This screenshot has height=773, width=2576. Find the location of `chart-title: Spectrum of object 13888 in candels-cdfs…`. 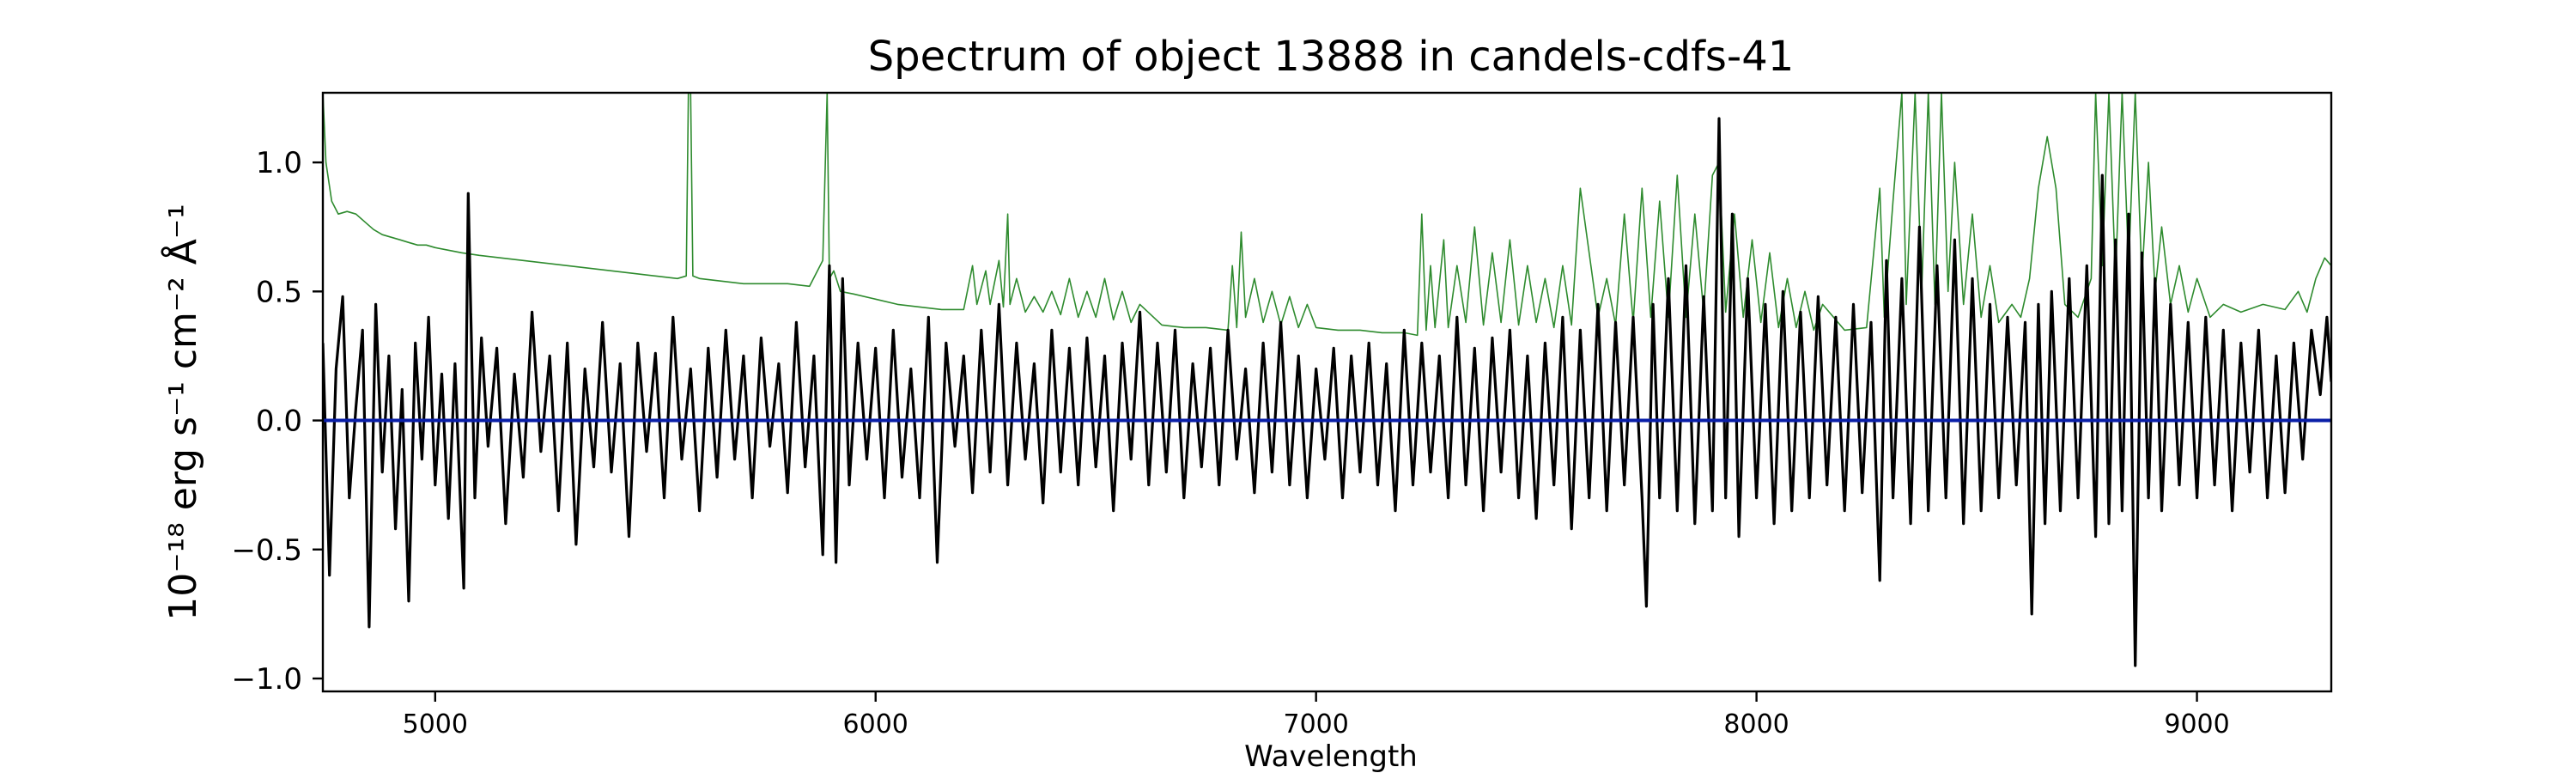

chart-title: Spectrum of object 13888 in candels-cdfs… is located at coordinates (1331, 57).